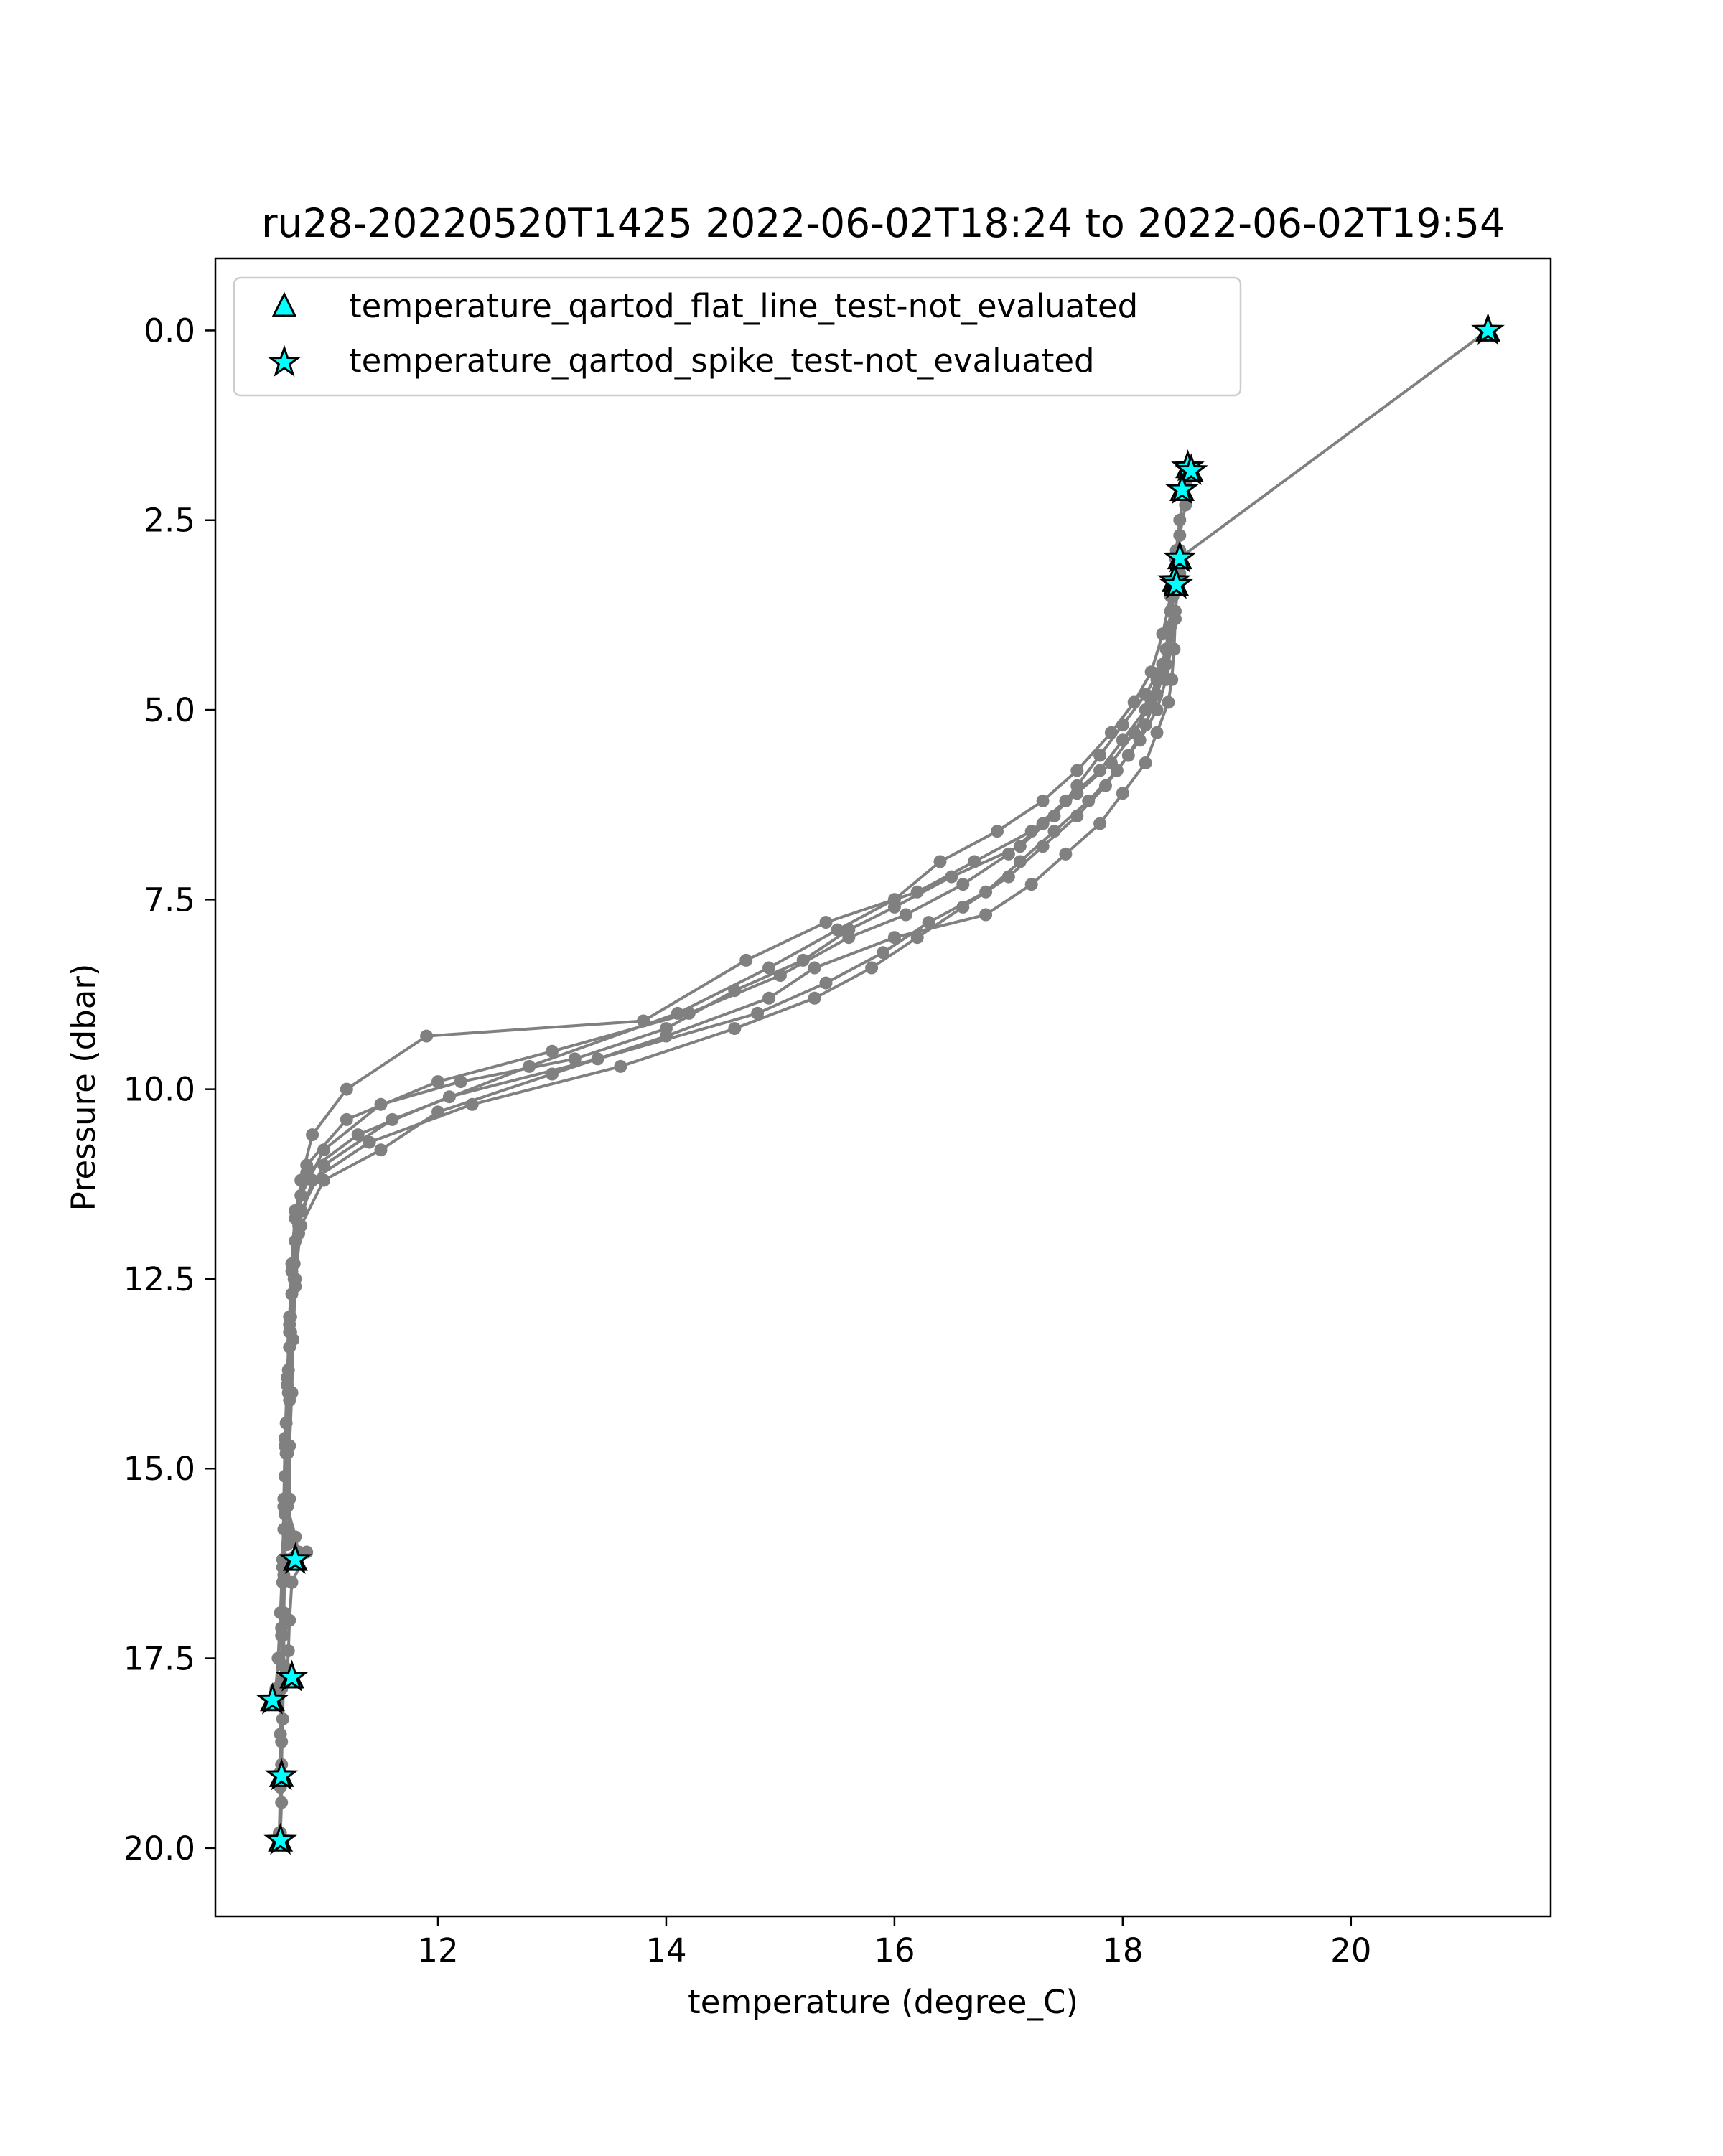 This screenshot has height=2156, width=1723. Describe the element at coordinates (169, 521) in the screenshot. I see `y-tick-label: 2.5` at that location.